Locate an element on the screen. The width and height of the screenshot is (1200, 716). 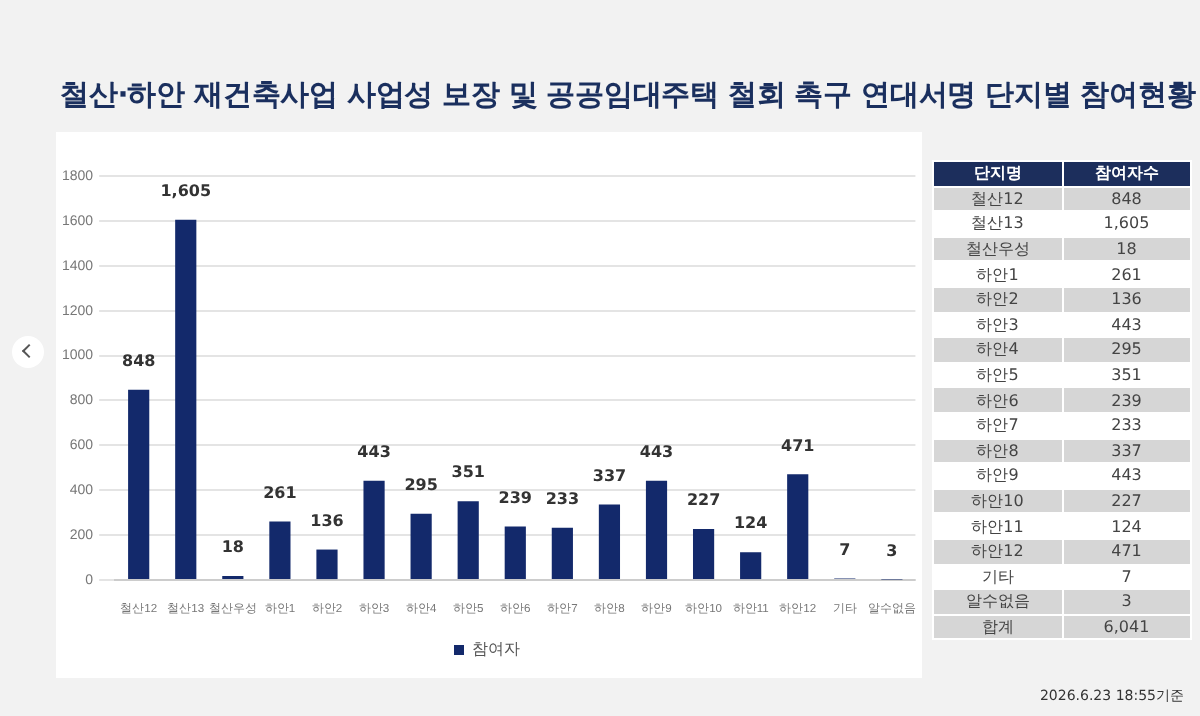
data-label: 471 is located at coordinates (798, 445).